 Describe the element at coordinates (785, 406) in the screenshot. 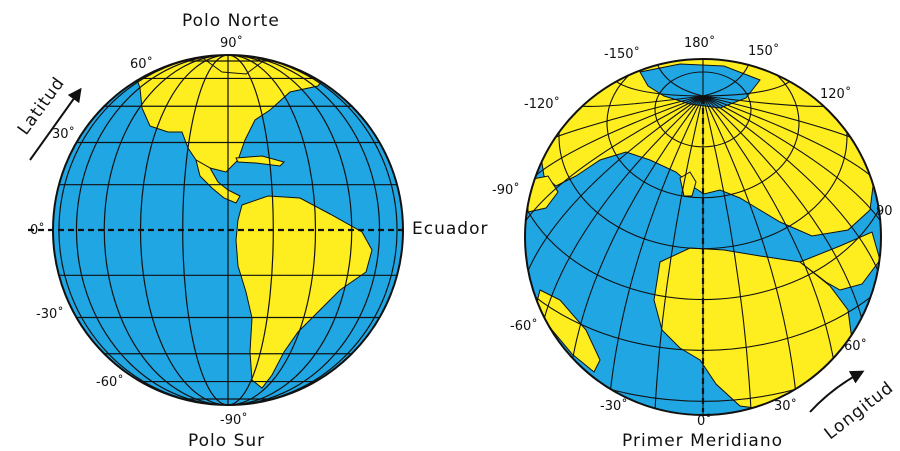

I see `lon-label-e30: 30˚` at that location.